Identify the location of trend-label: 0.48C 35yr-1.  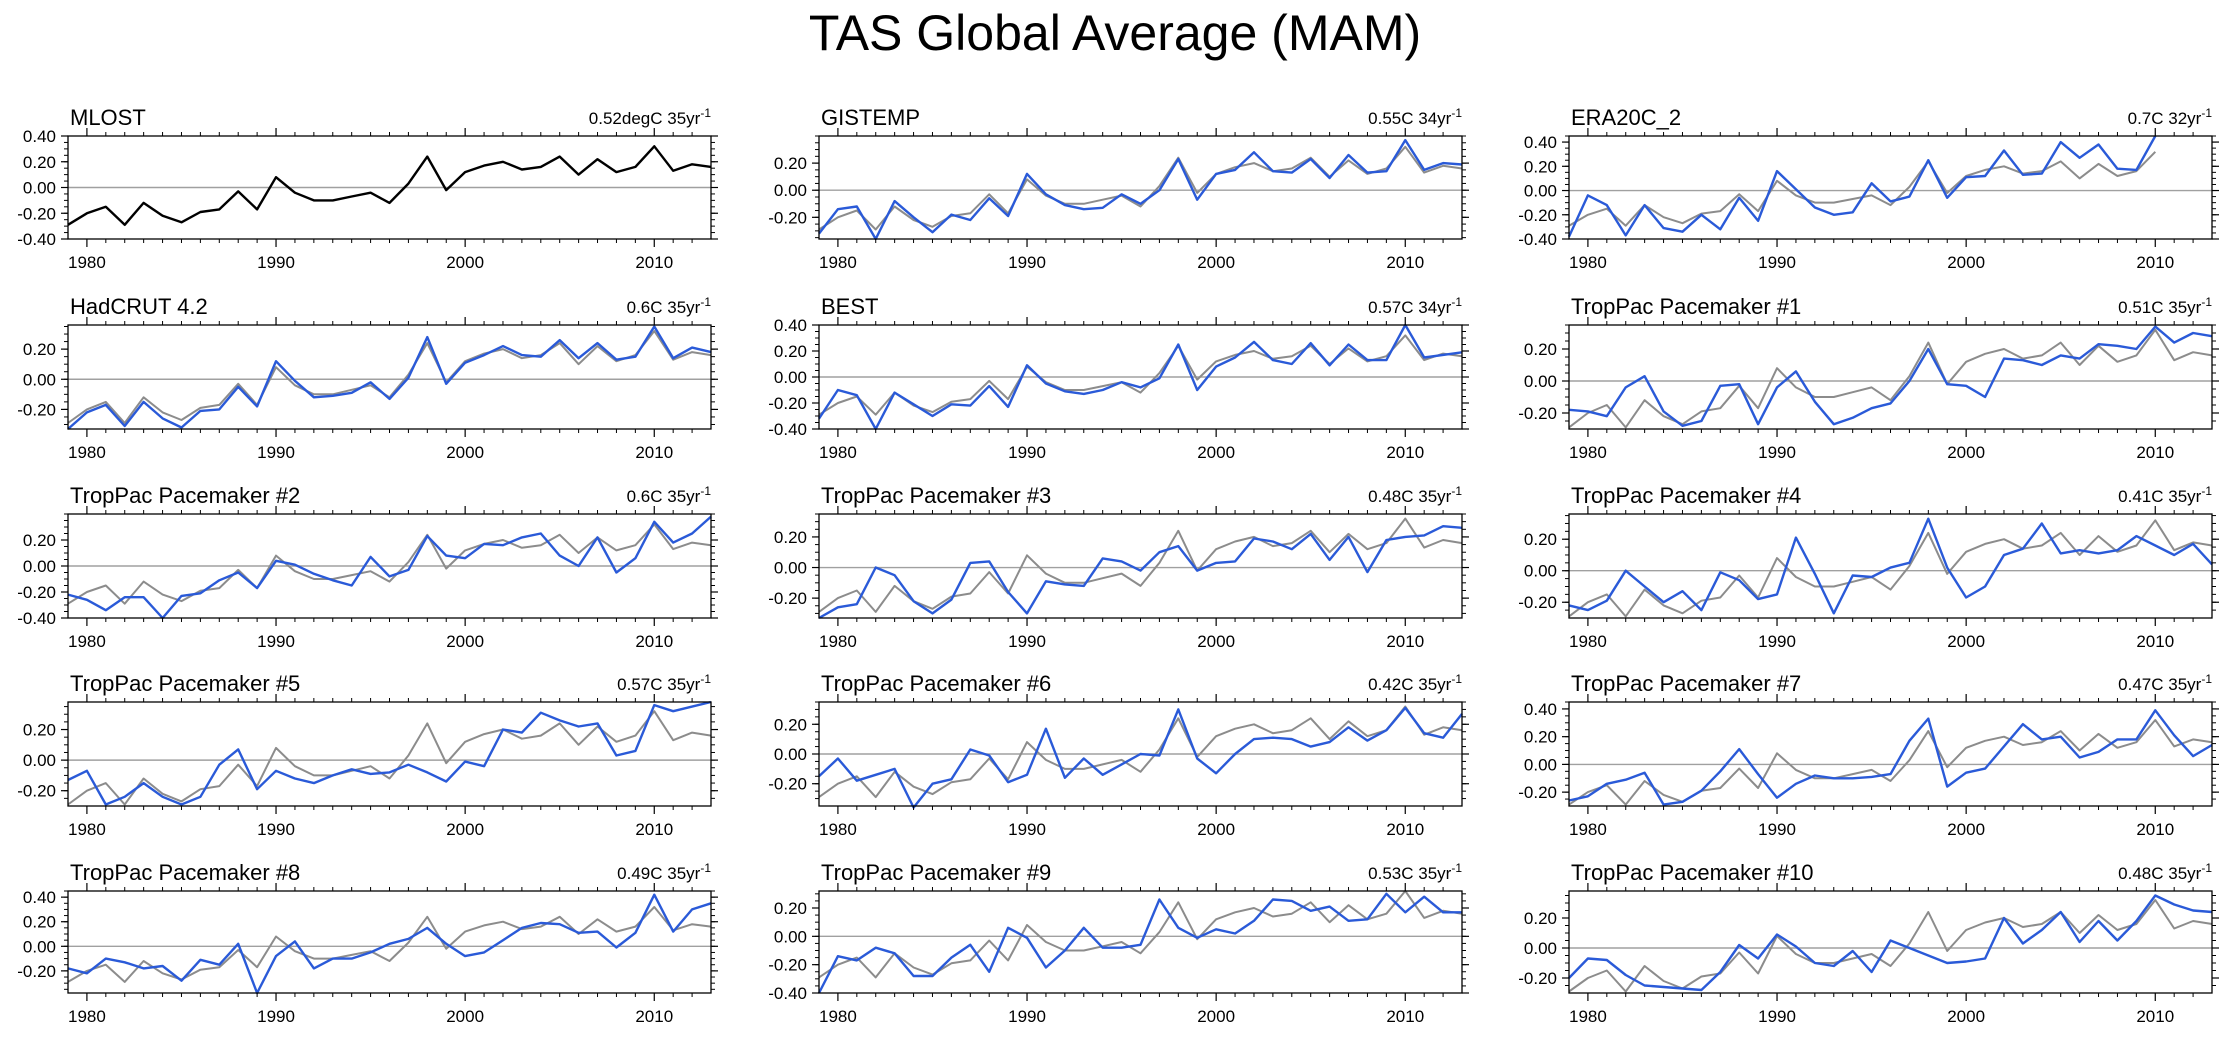
(1415, 495).